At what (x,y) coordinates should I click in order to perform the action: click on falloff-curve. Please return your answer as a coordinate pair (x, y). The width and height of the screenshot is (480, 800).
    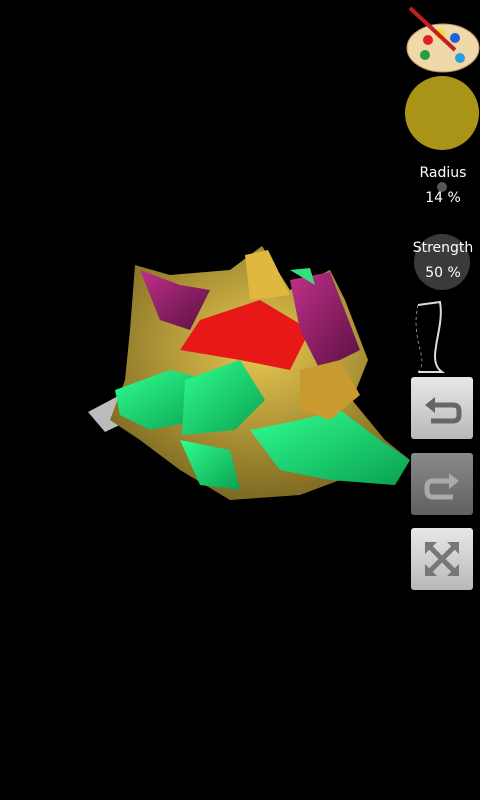
    Looking at the image, I should click on (430, 336).